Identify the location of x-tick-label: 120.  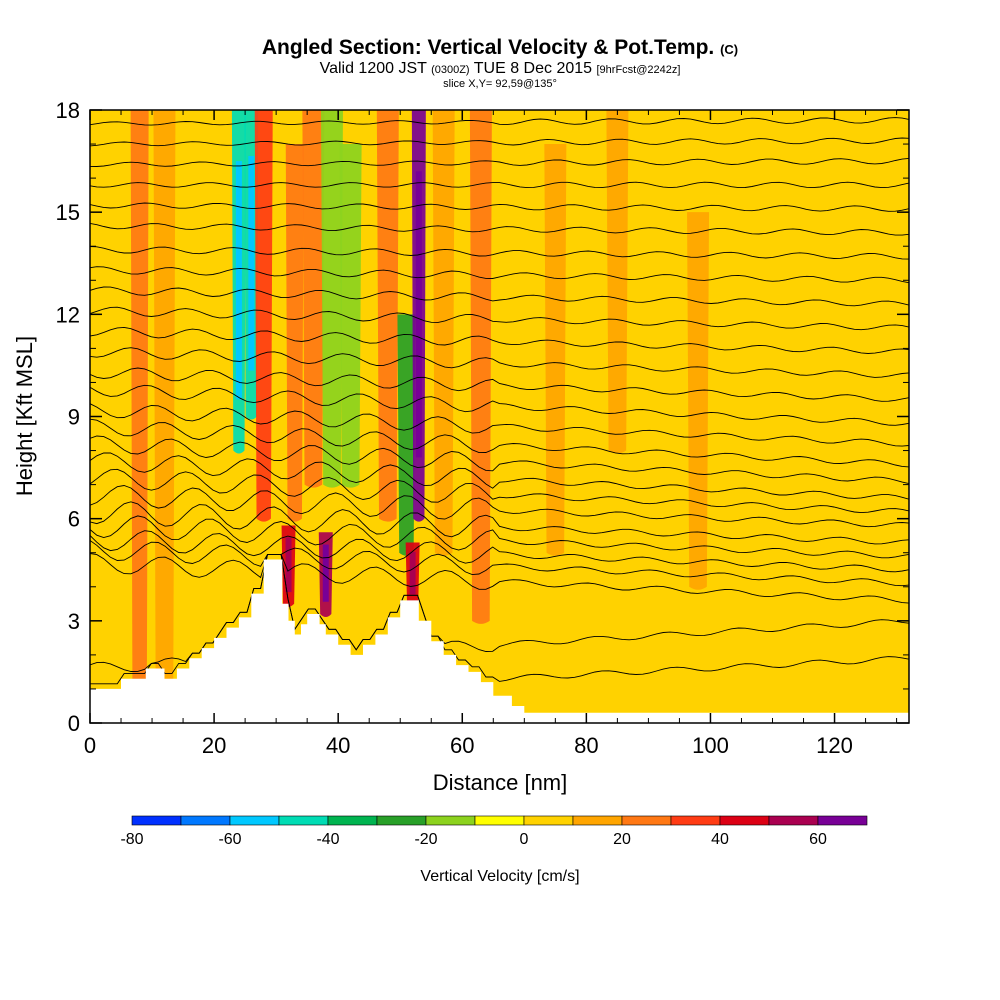
(834, 745).